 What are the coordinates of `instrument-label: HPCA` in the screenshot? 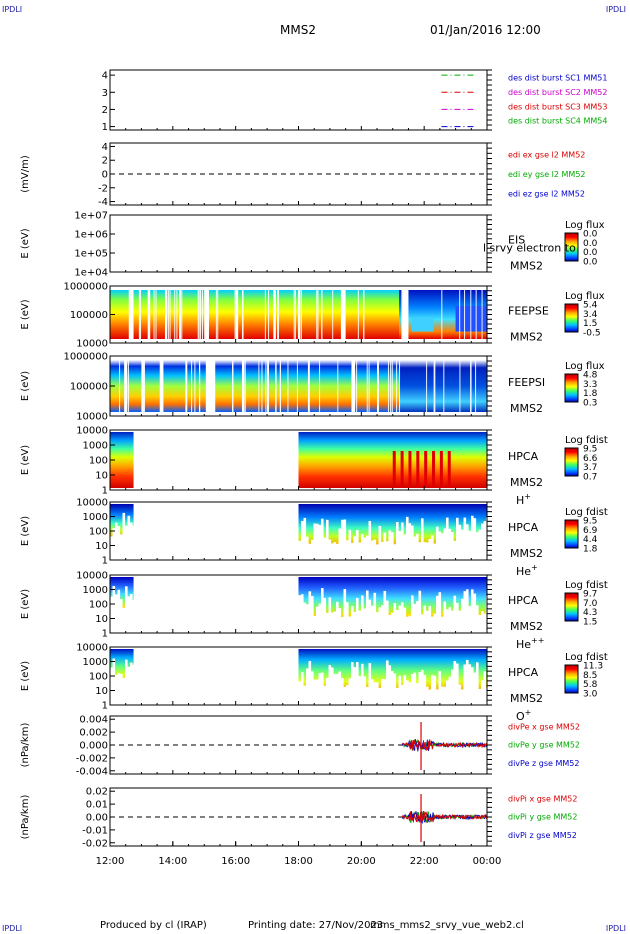 It's located at (523, 672).